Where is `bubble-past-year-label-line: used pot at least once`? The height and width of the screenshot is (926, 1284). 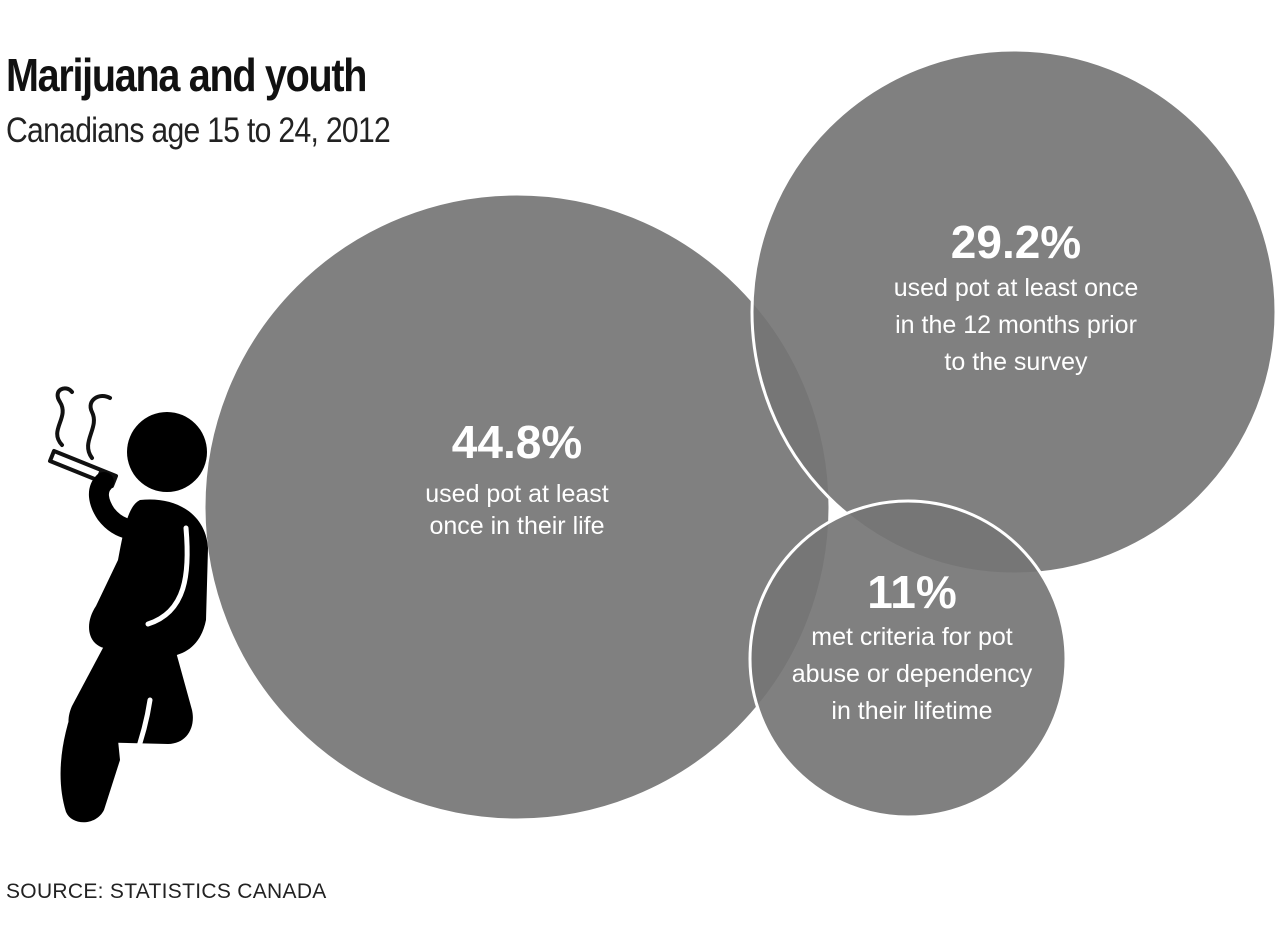
bubble-past-year-label-line: used pot at least once is located at coordinates (1016, 288).